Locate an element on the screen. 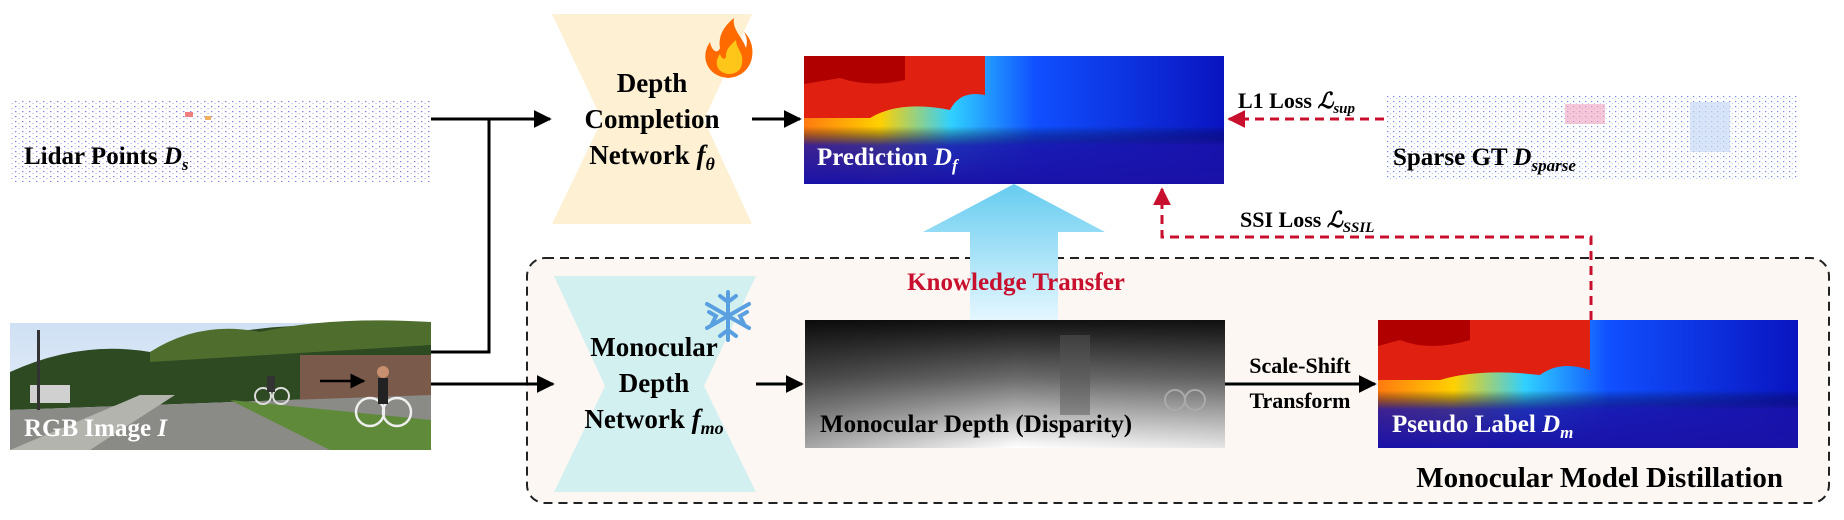  monocular-line2: Depth is located at coordinates (654, 383).